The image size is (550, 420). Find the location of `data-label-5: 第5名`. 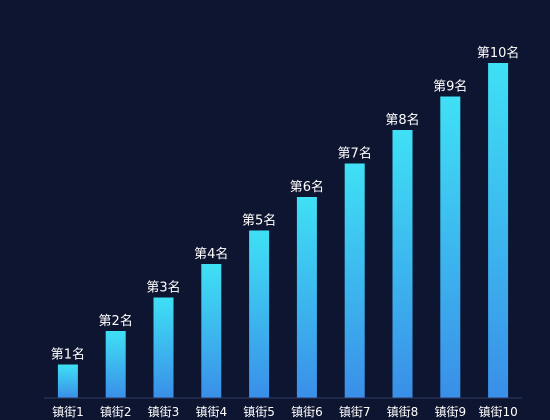

data-label-5: 第5名 is located at coordinates (259, 221).